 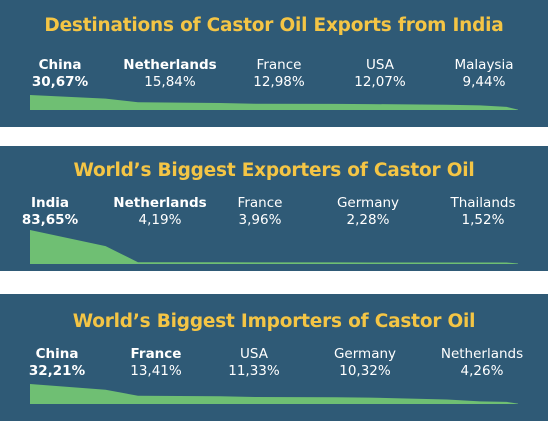 I want to click on category-label: France 13,41%, so click(x=156, y=363).